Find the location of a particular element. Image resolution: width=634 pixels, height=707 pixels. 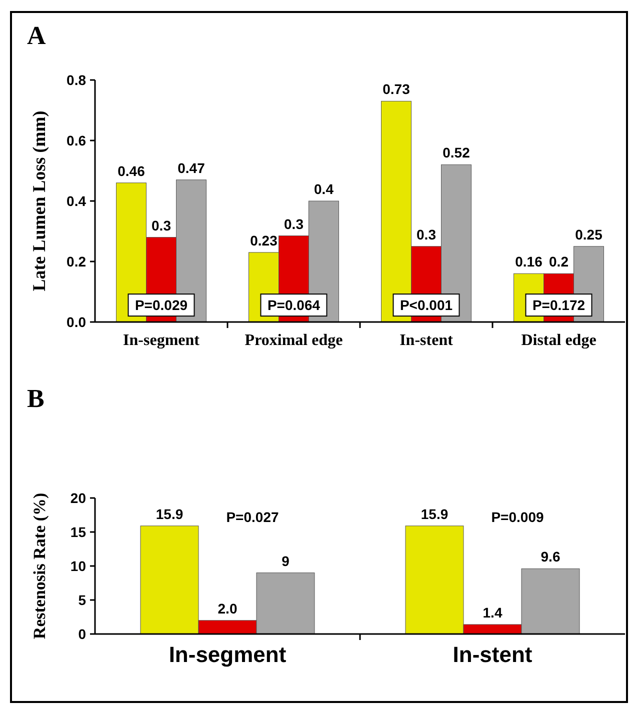

y-tick-label: 0.4 is located at coordinates (76, 200).